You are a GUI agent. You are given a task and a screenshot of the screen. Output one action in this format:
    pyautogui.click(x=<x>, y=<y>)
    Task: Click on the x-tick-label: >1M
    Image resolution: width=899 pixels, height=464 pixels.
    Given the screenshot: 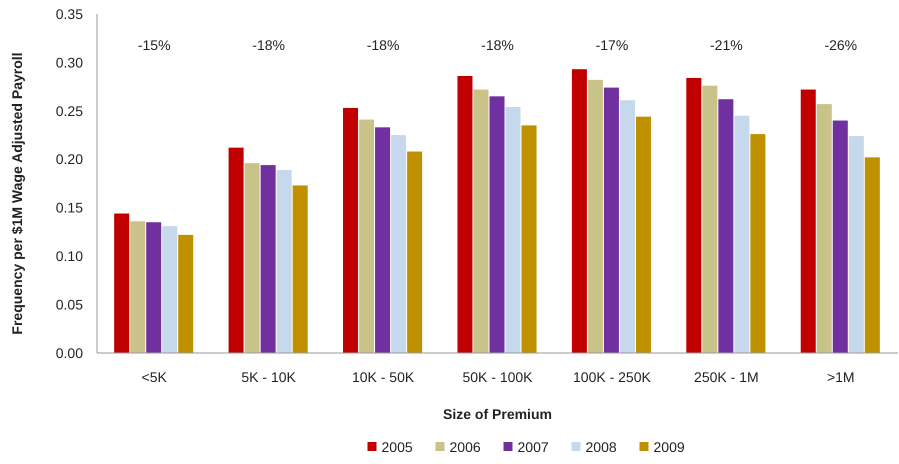 What is the action you would take?
    pyautogui.click(x=840, y=377)
    